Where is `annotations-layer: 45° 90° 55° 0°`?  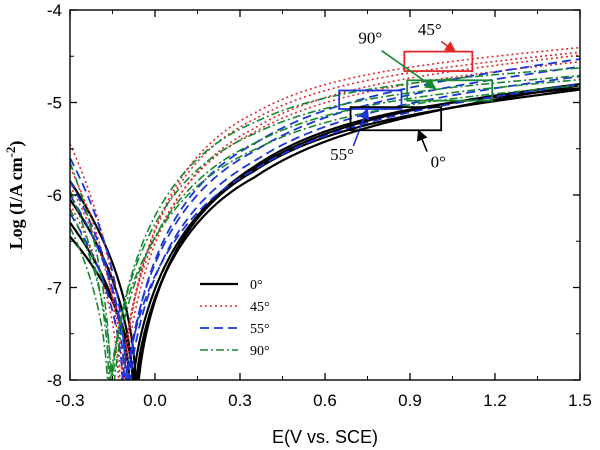
annotations-layer: 45° 90° 55° 0° is located at coordinates (412, 95).